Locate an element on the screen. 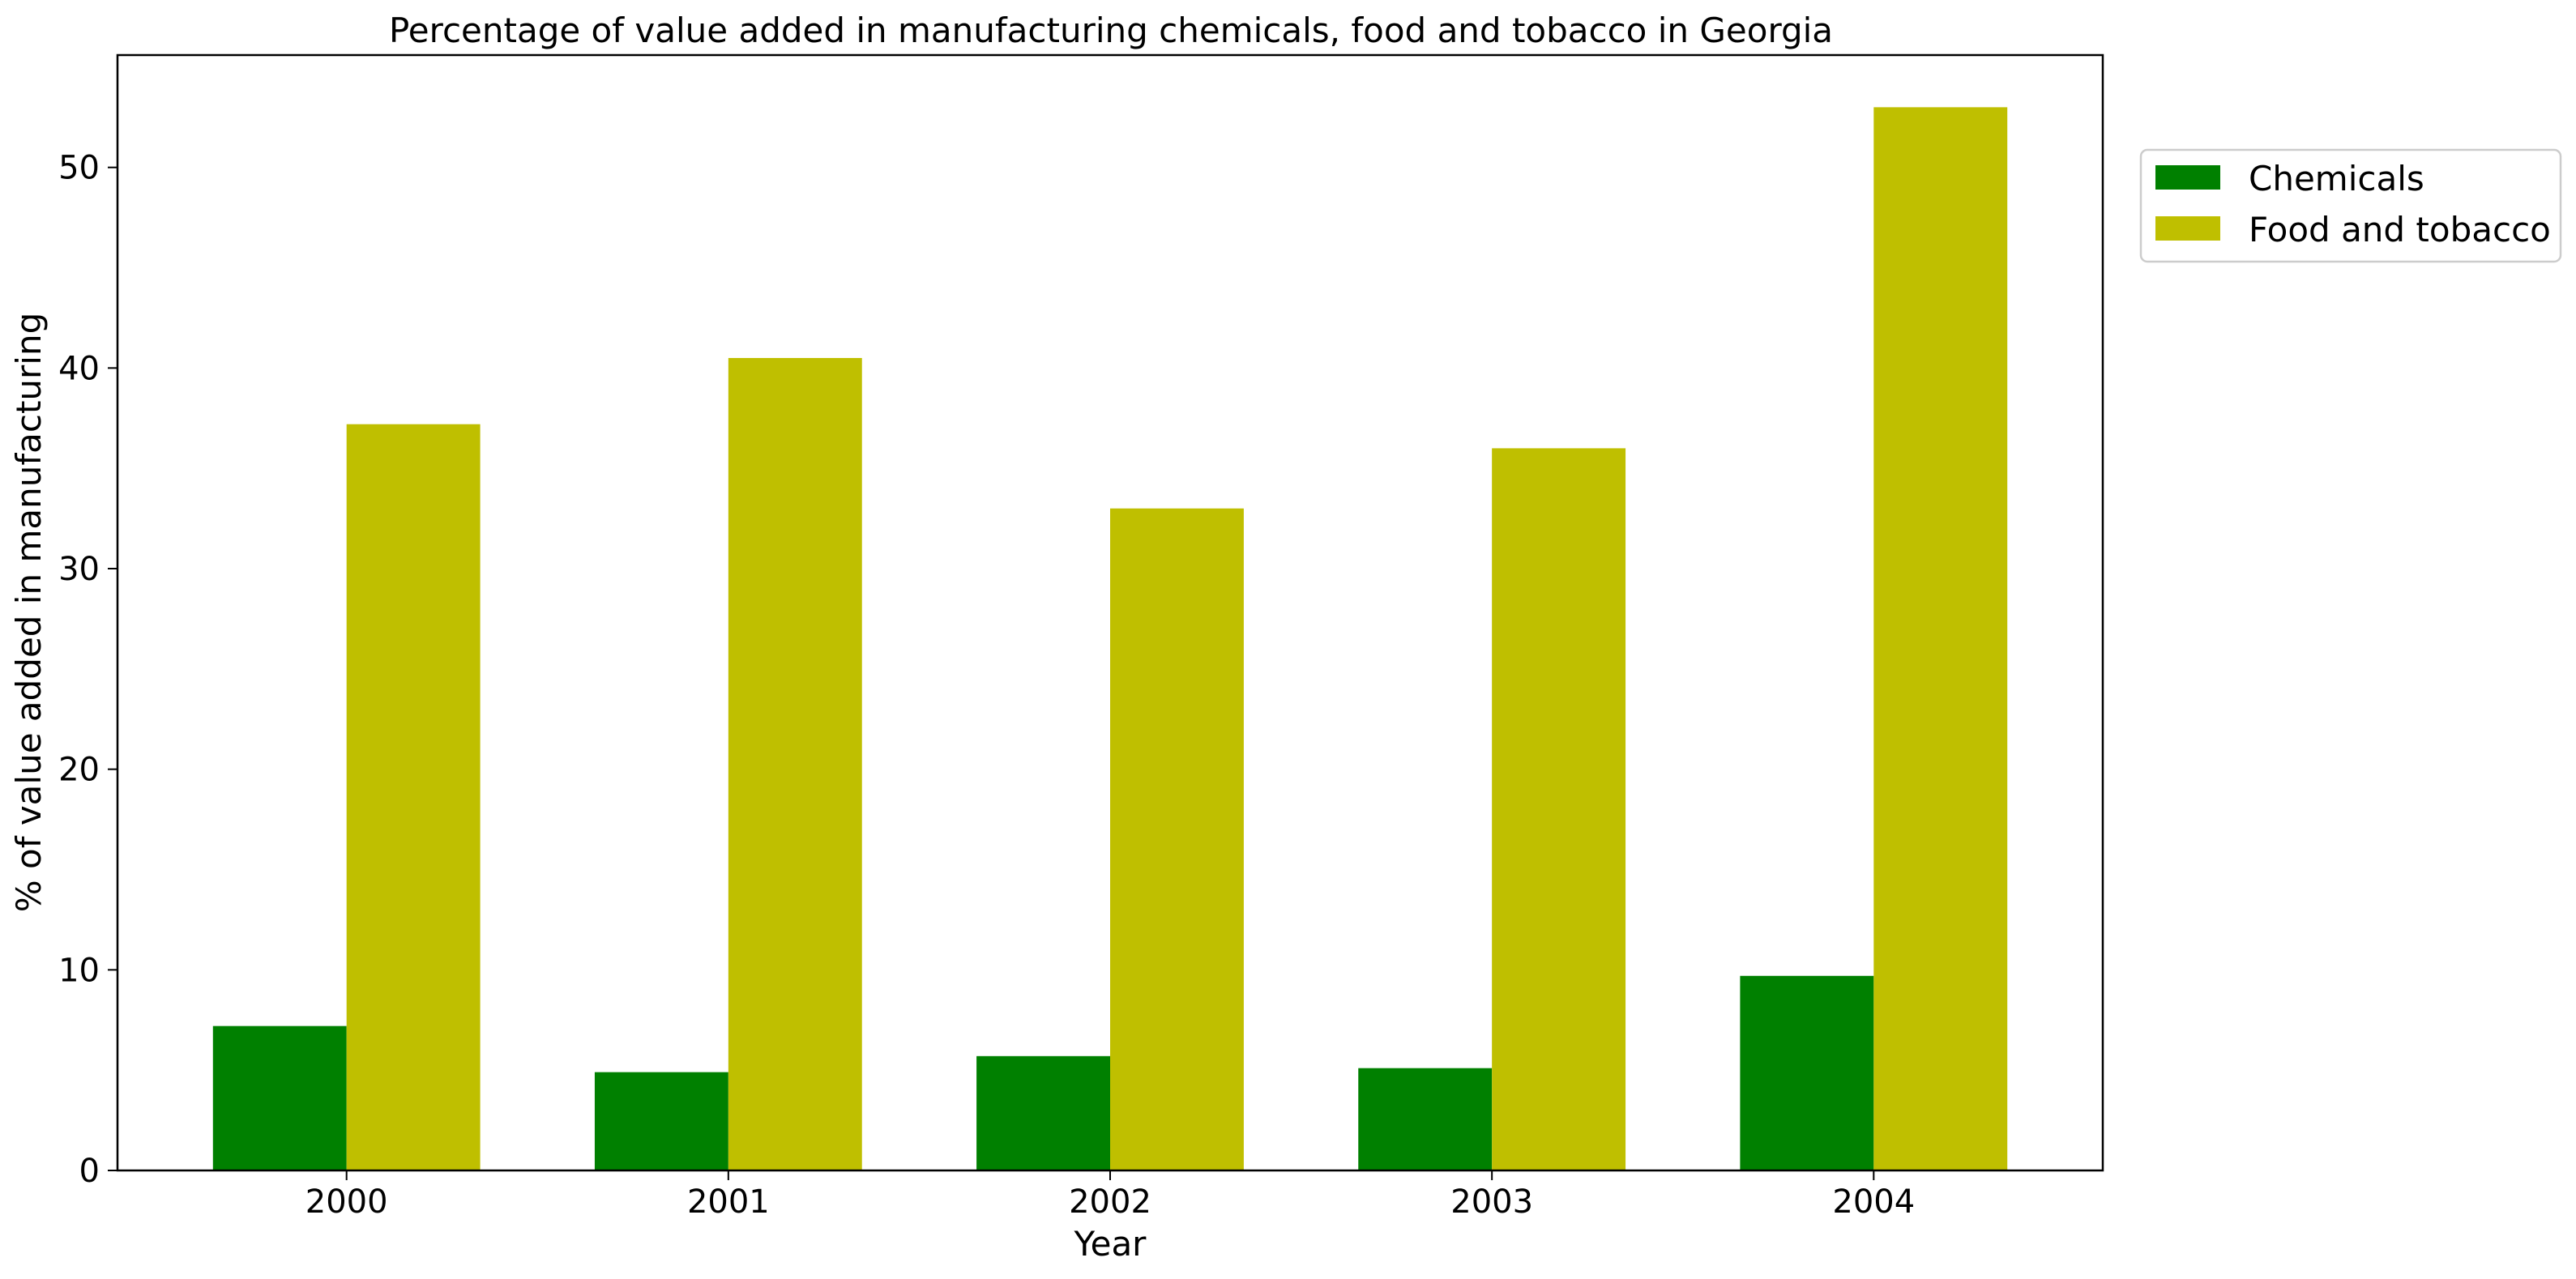  legend-swatch-chemicals is located at coordinates (2187, 177).